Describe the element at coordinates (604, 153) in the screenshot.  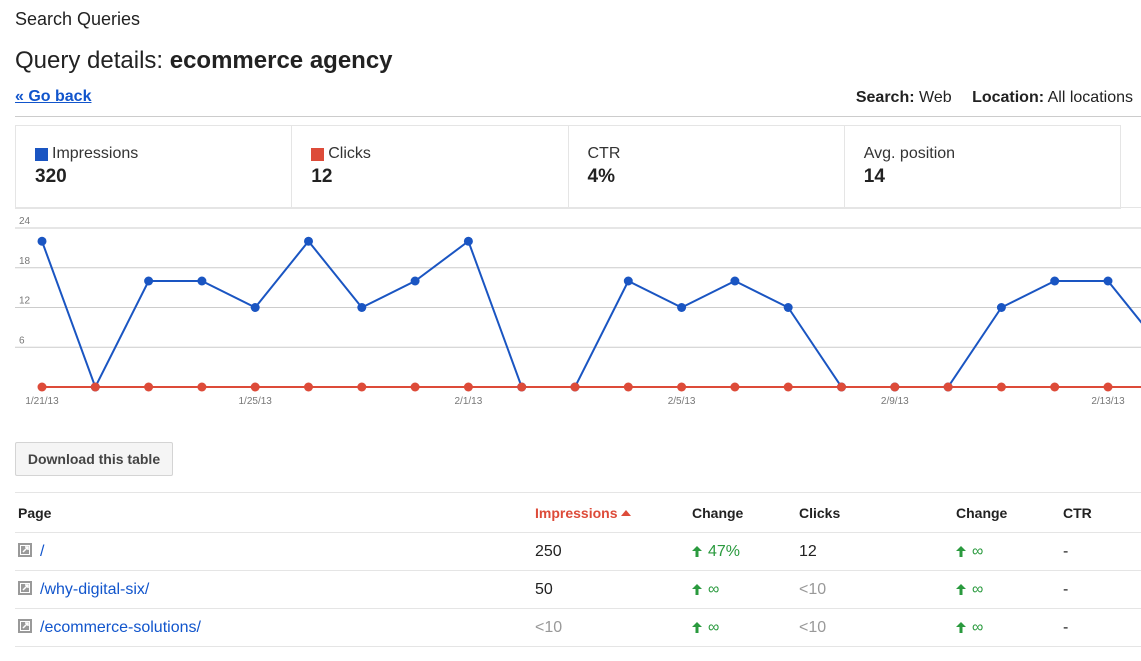
I see `metric-label: CTR` at that location.